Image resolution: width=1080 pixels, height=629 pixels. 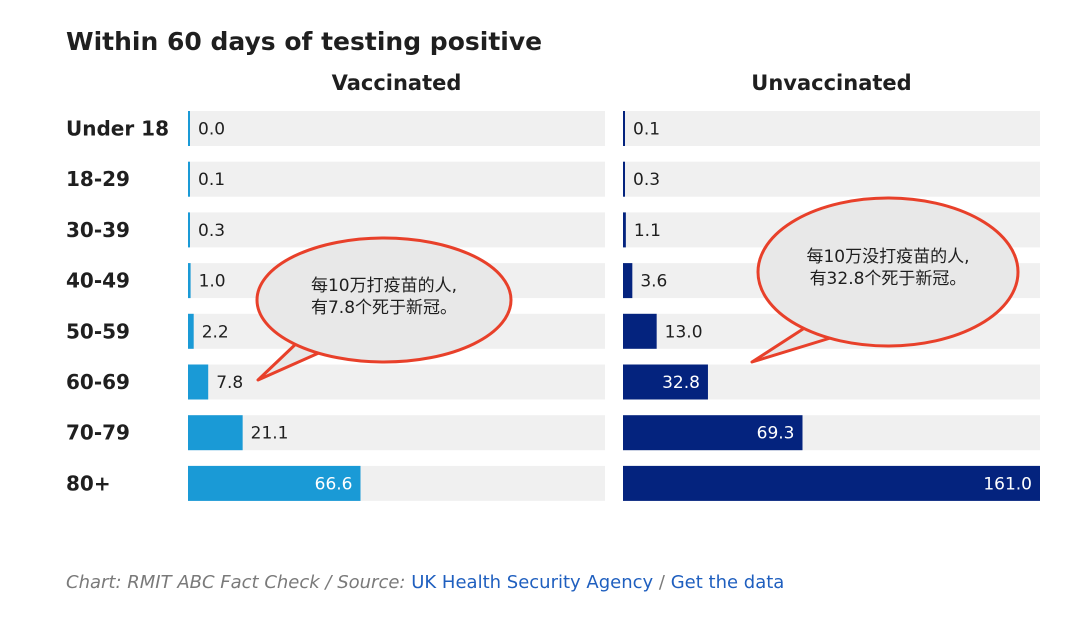 What do you see at coordinates (727, 582) in the screenshot?
I see `get-data-link: Get the data` at bounding box center [727, 582].